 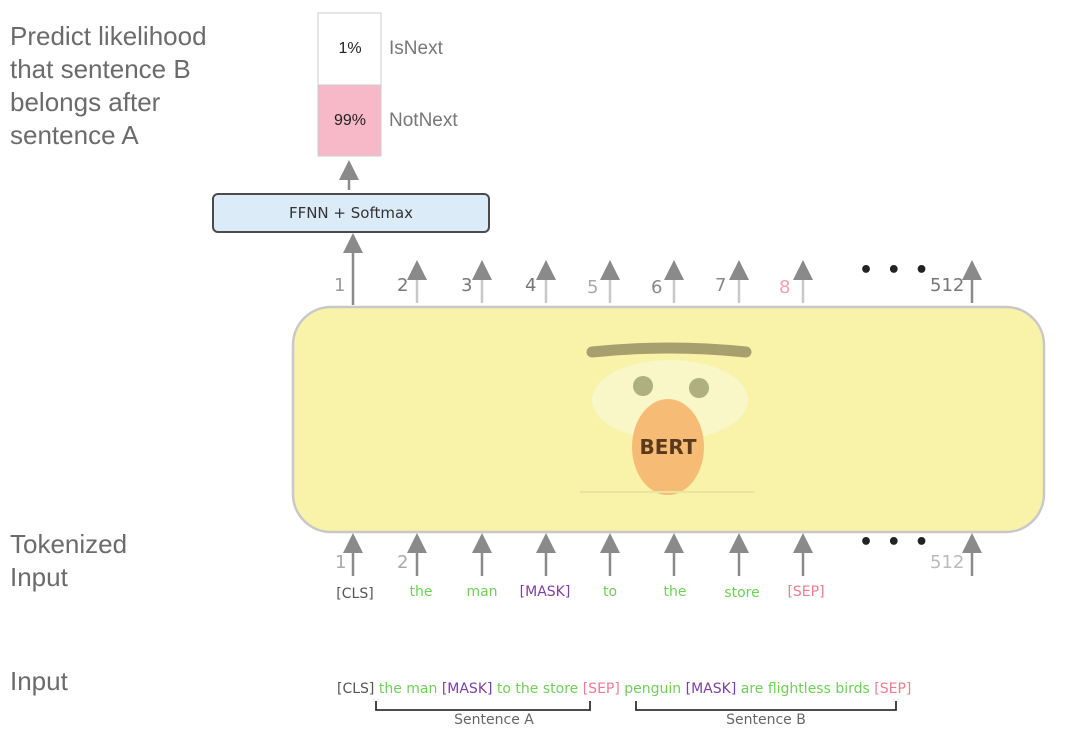 What do you see at coordinates (893, 689) in the screenshot?
I see `input-sep-b: [SEP]` at bounding box center [893, 689].